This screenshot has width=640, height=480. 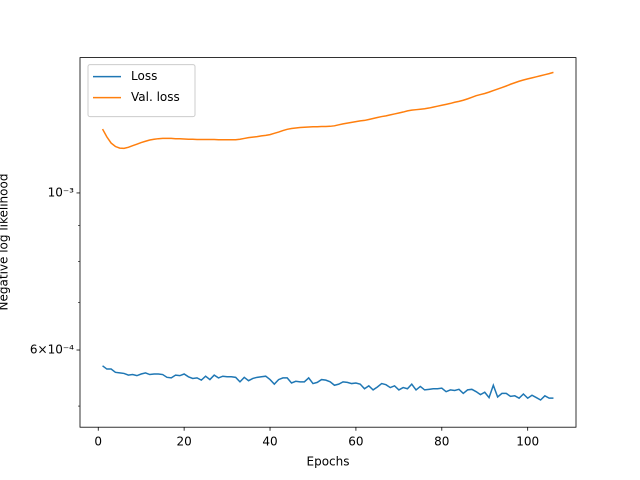 What do you see at coordinates (441, 442) in the screenshot?
I see `x-tick-label: 80` at bounding box center [441, 442].